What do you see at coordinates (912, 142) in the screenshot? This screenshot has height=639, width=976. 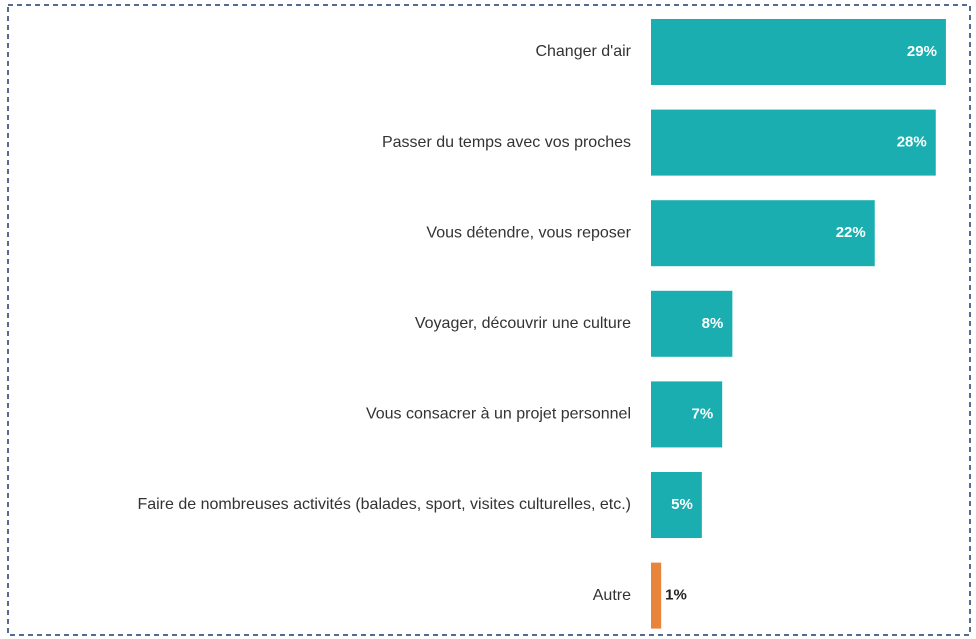 I see `value-label: 28%` at bounding box center [912, 142].